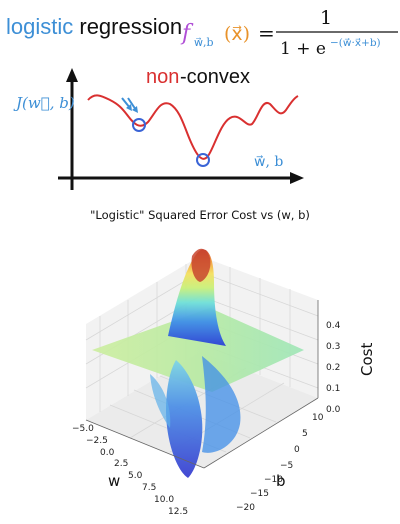 The height and width of the screenshot is (524, 400). Describe the element at coordinates (367, 359) in the screenshot. I see `cost-axis-label: Cost` at that location.